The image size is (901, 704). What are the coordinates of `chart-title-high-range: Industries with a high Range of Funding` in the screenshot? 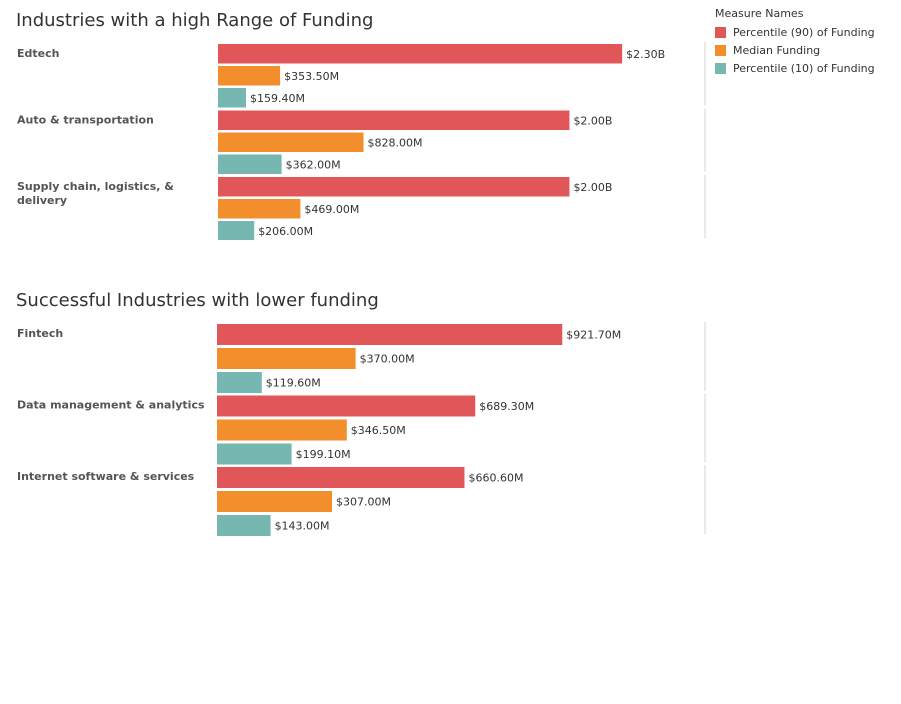 It's located at (195, 20).